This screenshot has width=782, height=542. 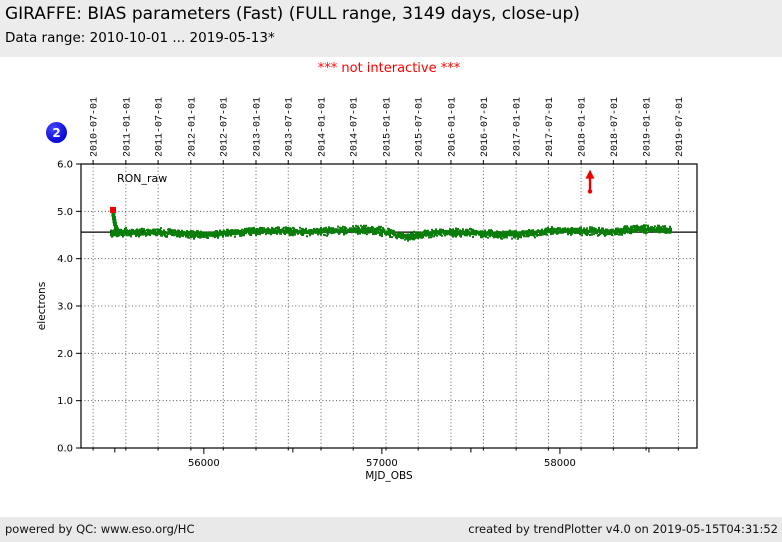 What do you see at coordinates (391, 233) in the screenshot?
I see `data-band` at bounding box center [391, 233].